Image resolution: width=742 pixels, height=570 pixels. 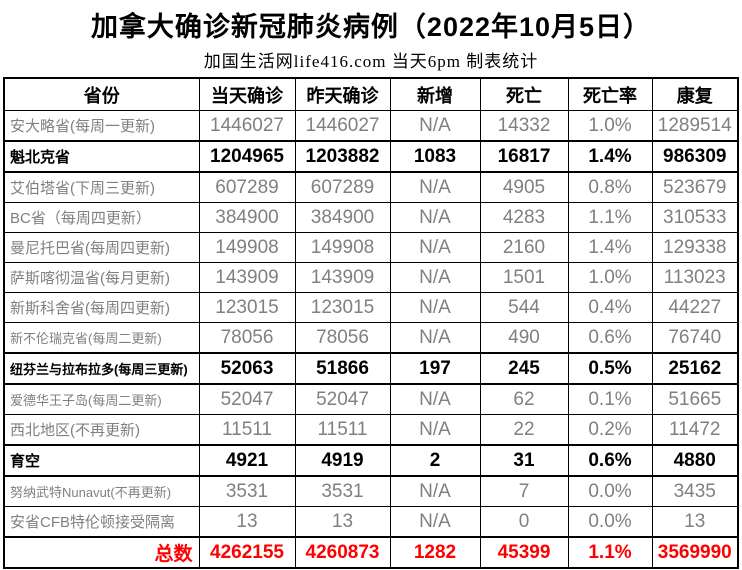 I want to click on deaths-cell: 2160, so click(x=524, y=247).